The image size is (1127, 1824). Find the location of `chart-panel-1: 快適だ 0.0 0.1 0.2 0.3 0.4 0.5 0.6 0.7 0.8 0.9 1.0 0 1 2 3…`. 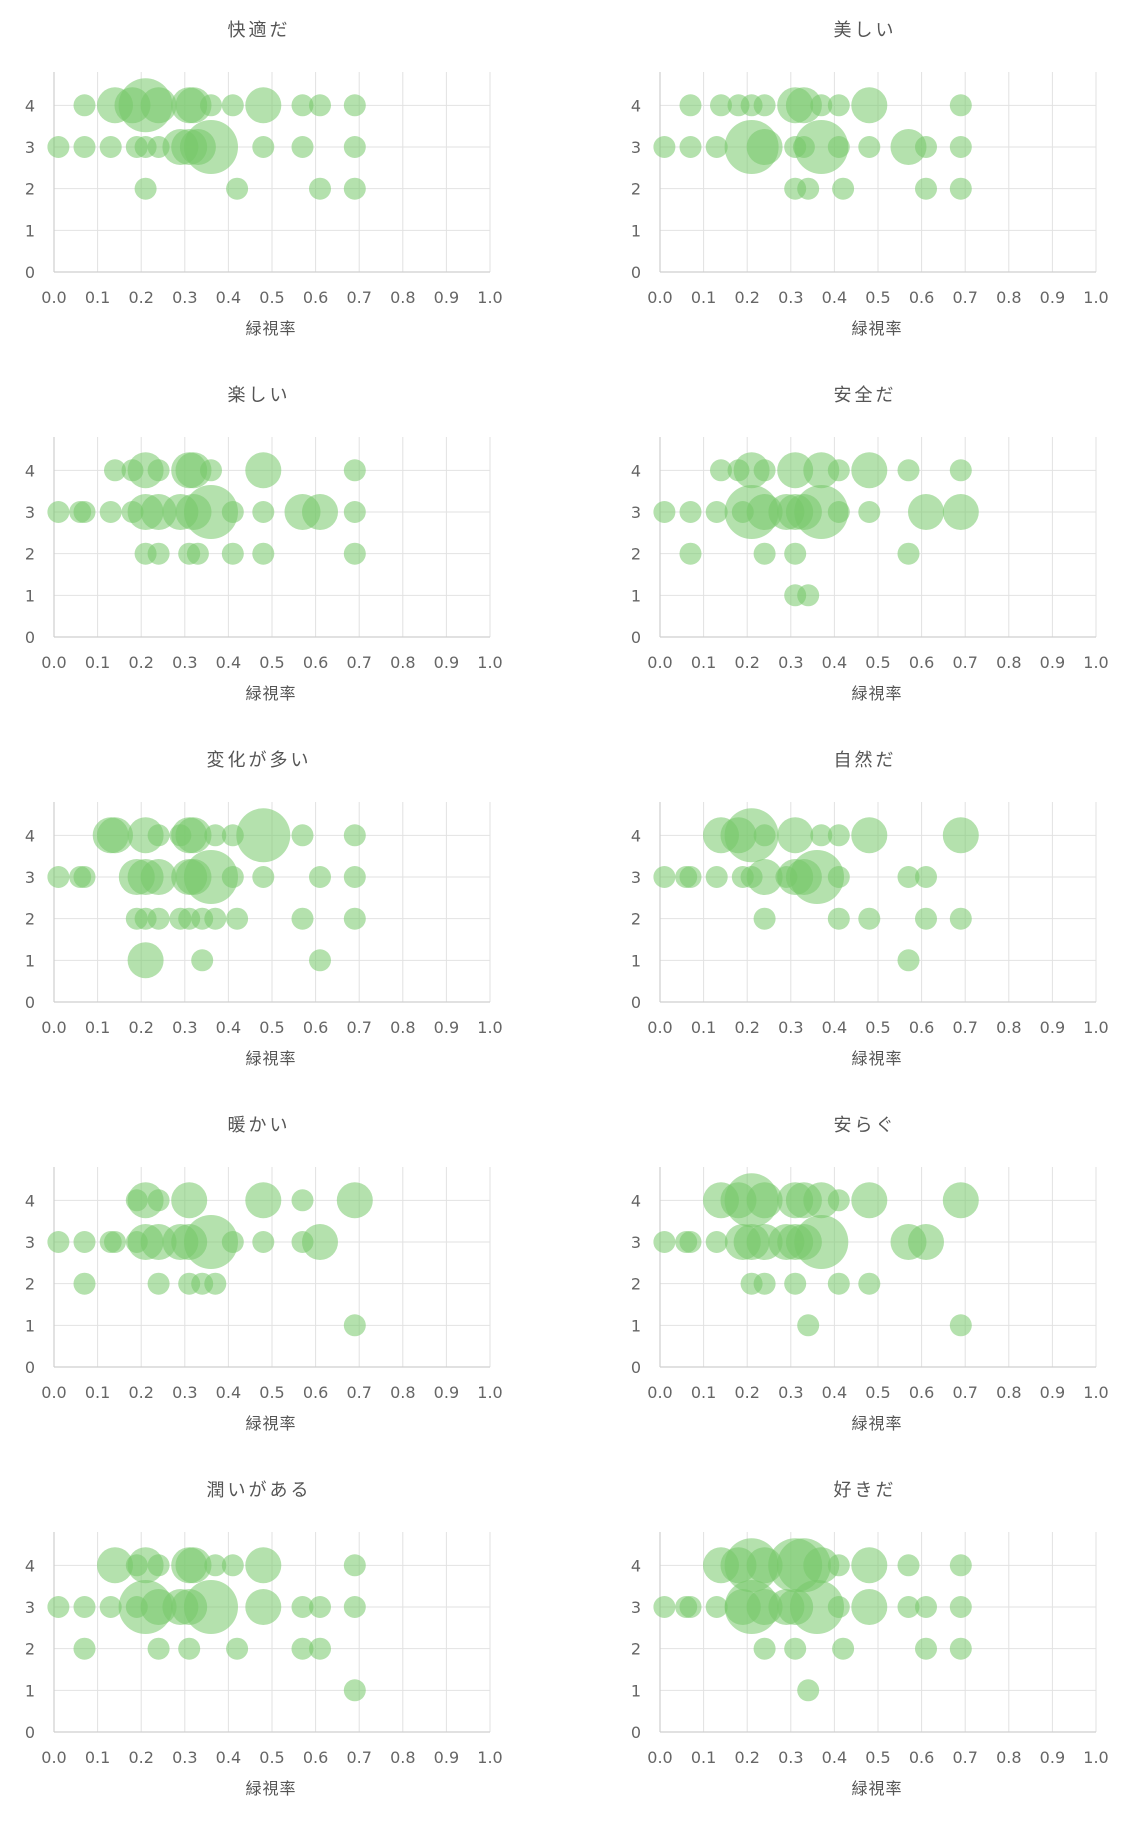

chart-panel-1: 快適だ 0.0 0.1 0.2 0.3 0.4 0.5 0.6 0.7 0.8 0.9 1.0 0 1 2 3… is located at coordinates (264, 179).